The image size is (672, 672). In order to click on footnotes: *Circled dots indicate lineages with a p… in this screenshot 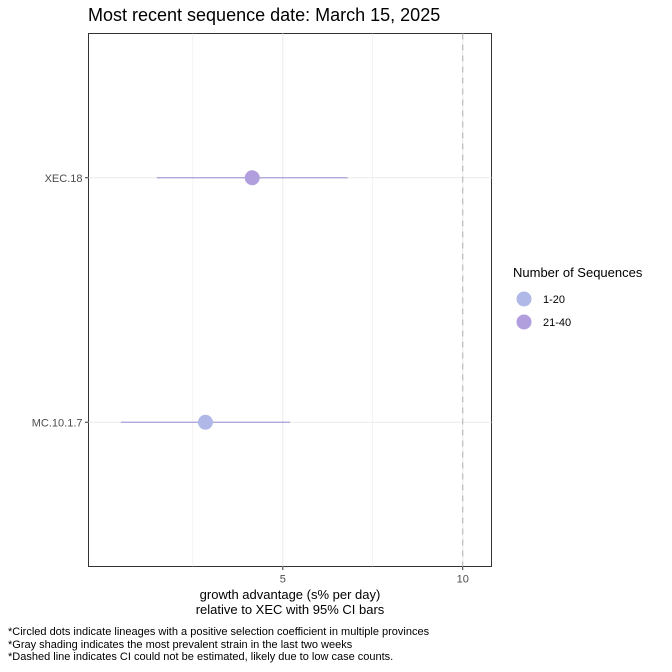, I will do `click(218, 645)`.